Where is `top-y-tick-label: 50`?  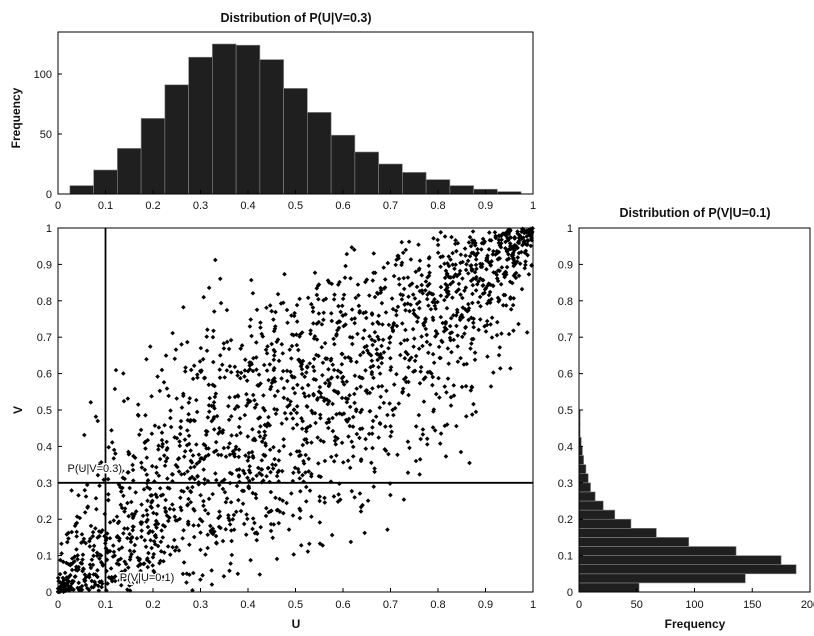 top-y-tick-label: 50 is located at coordinates (46, 135).